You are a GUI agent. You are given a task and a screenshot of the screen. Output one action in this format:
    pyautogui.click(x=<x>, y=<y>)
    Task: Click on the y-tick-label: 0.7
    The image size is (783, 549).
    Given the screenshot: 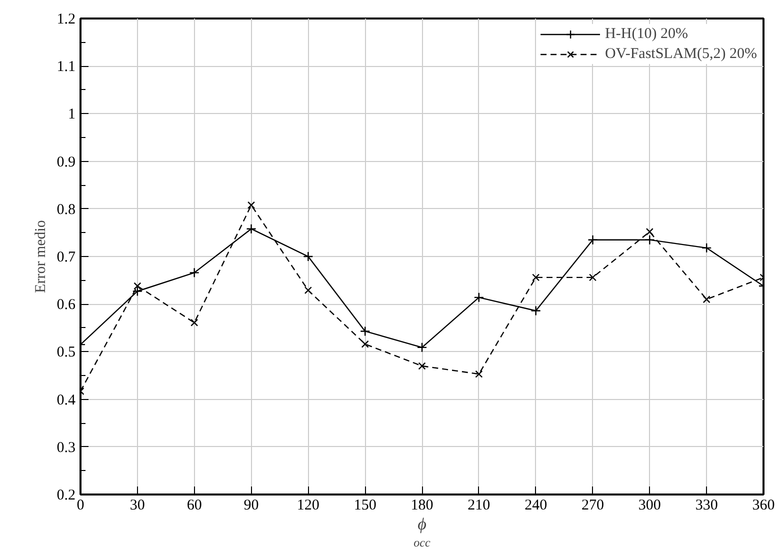 What is the action you would take?
    pyautogui.click(x=66, y=258)
    